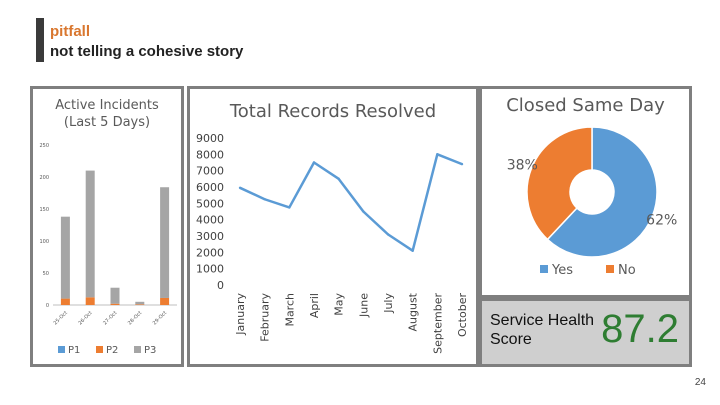 The height and width of the screenshot is (405, 720). What do you see at coordinates (544, 269) in the screenshot?
I see `legend-swatch-yes` at bounding box center [544, 269].